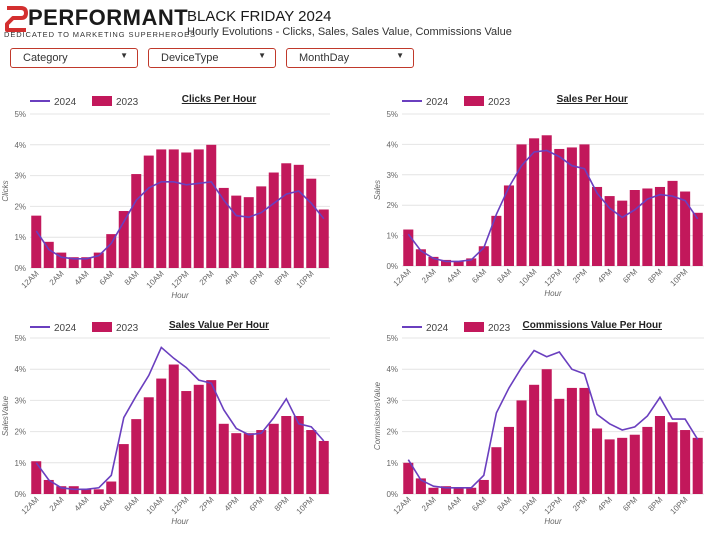  I want to click on bar-2023-2pm, so click(211, 437).